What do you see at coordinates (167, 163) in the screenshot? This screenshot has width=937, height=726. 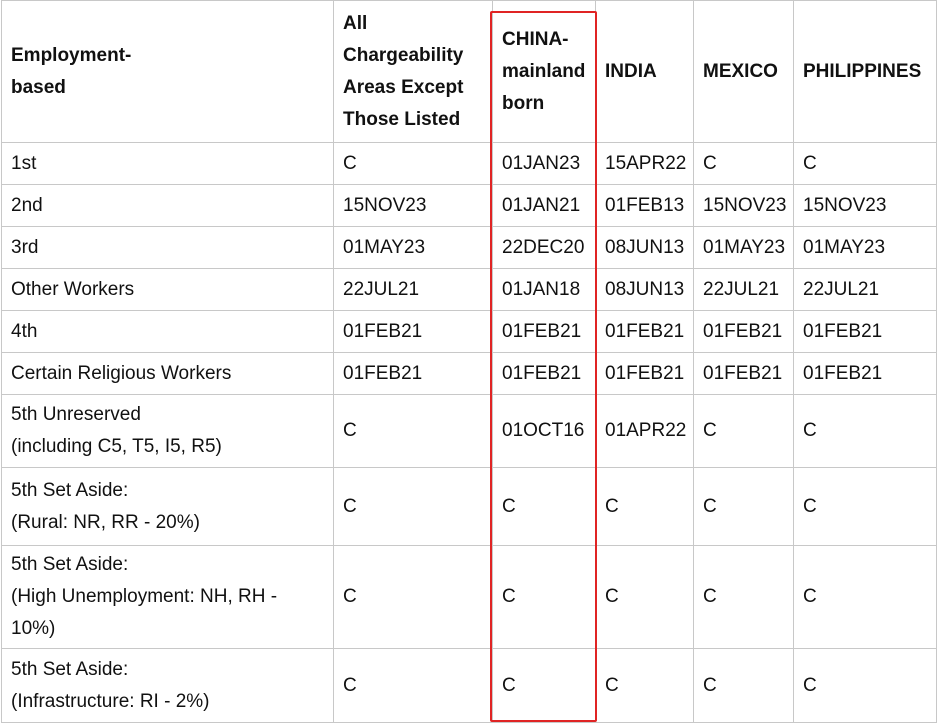 I see `row-label-cell: 1st` at bounding box center [167, 163].